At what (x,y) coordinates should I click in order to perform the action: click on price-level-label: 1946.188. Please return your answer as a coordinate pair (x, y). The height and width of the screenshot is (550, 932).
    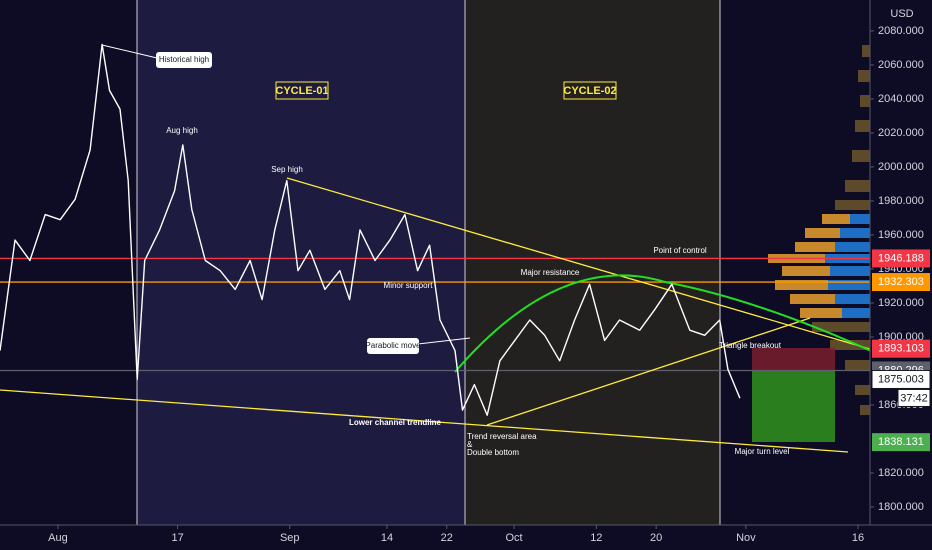
    Looking at the image, I should click on (901, 258).